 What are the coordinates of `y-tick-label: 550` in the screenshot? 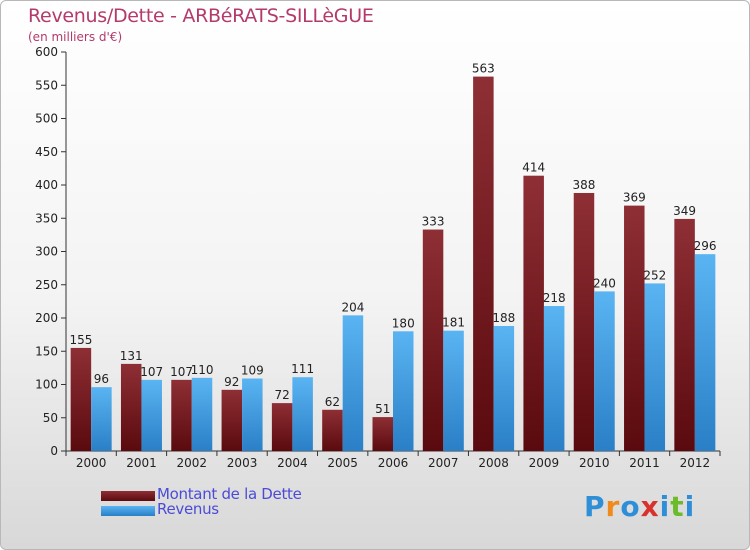 It's located at (46, 85).